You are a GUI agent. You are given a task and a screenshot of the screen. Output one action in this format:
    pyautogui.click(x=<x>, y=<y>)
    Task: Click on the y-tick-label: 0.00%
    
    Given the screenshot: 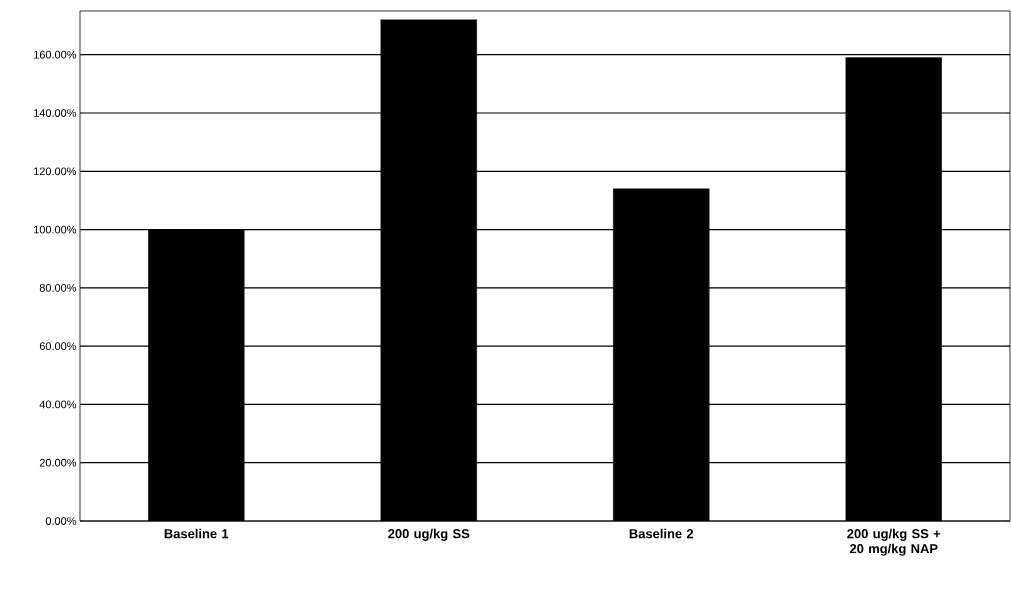 What is the action you would take?
    pyautogui.click(x=61, y=521)
    